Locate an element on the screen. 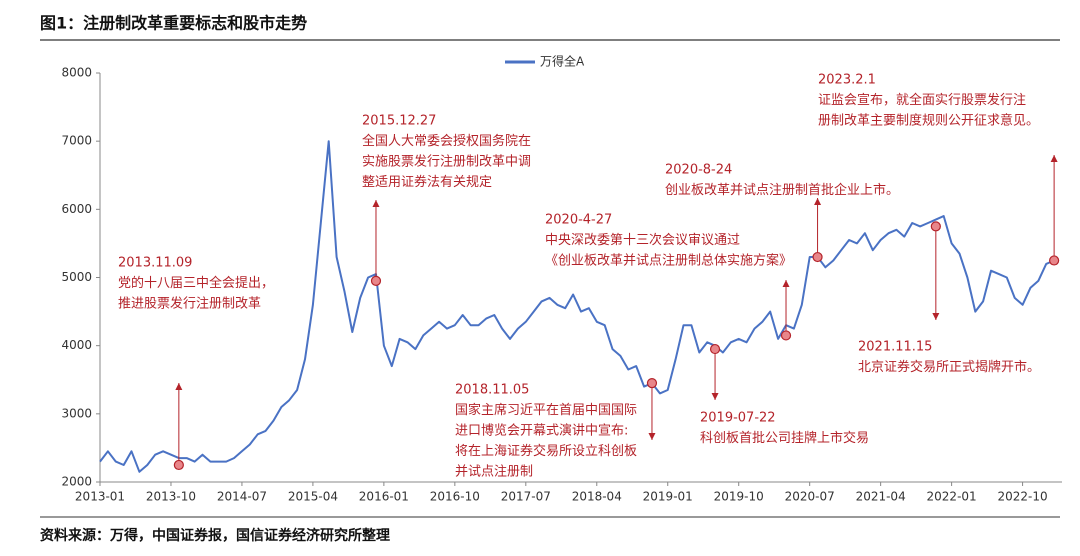 This screenshot has height=556, width=1080. x-tick-label: 2018-04 is located at coordinates (597, 497).